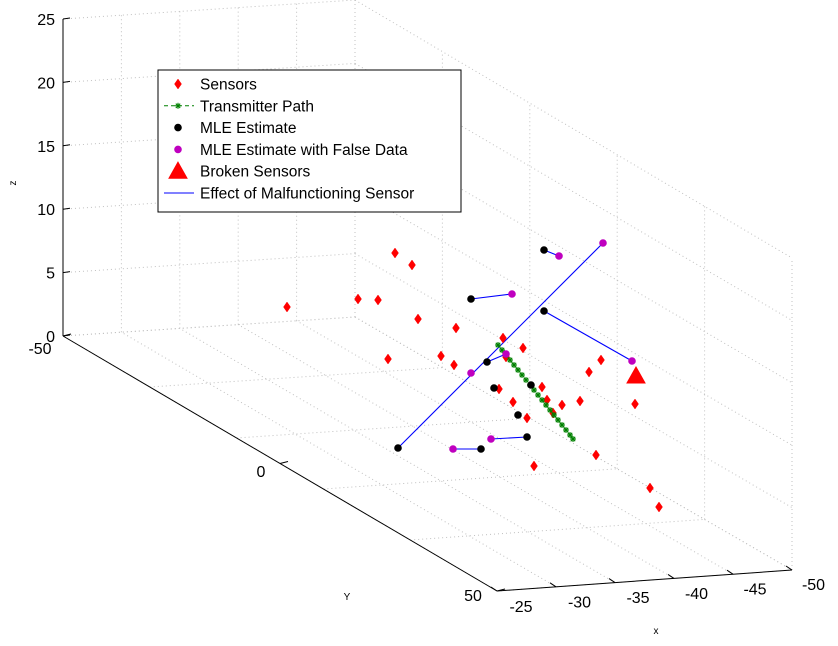 The width and height of the screenshot is (838, 646). I want to click on y-tick-label: 0, so click(261, 472).